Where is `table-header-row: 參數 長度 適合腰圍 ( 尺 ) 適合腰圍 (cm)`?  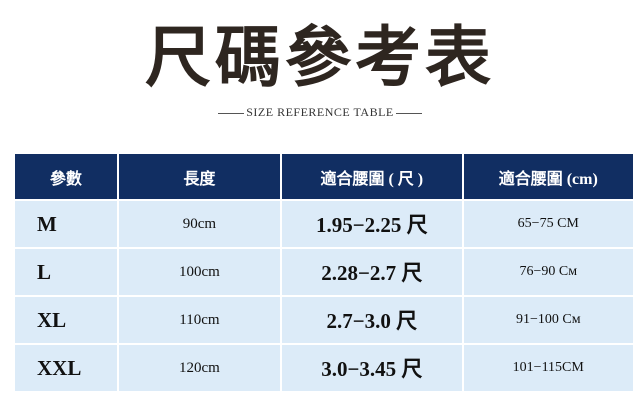 table-header-row: 參數 長度 適合腰圍 ( 尺 ) 適合腰圍 (cm) is located at coordinates (324, 176).